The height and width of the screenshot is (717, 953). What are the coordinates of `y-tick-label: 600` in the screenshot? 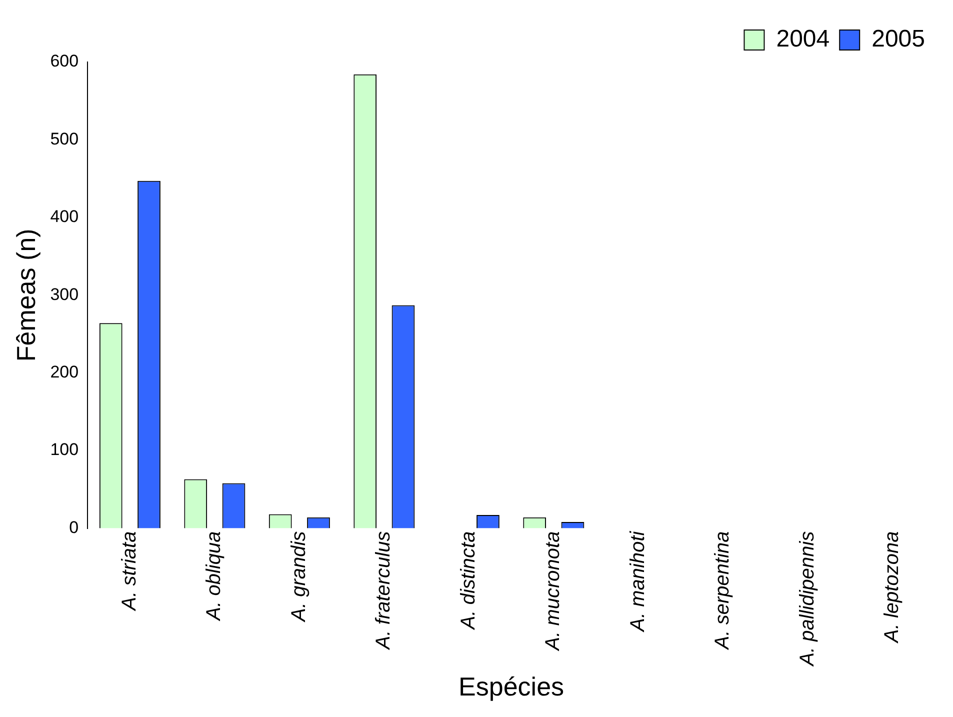 It's located at (64, 61).